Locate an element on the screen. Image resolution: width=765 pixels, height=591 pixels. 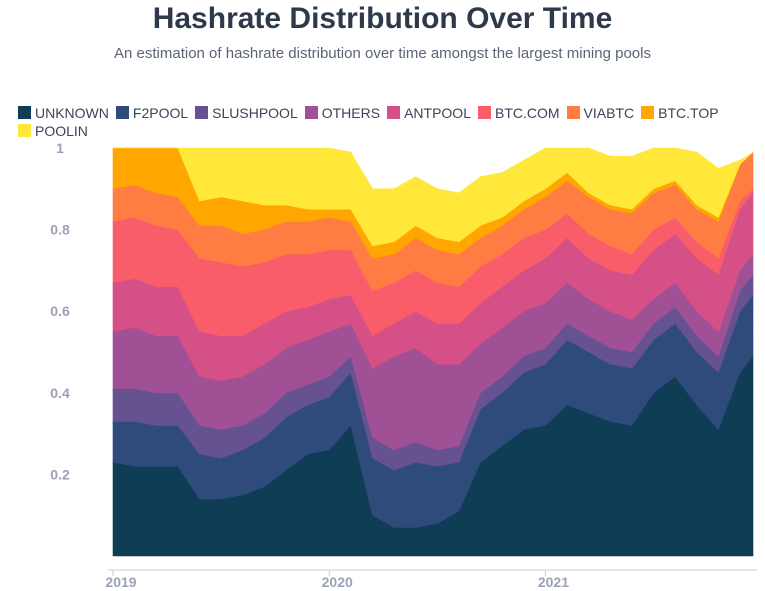
y-tick-label: 0.4 is located at coordinates (60, 393).